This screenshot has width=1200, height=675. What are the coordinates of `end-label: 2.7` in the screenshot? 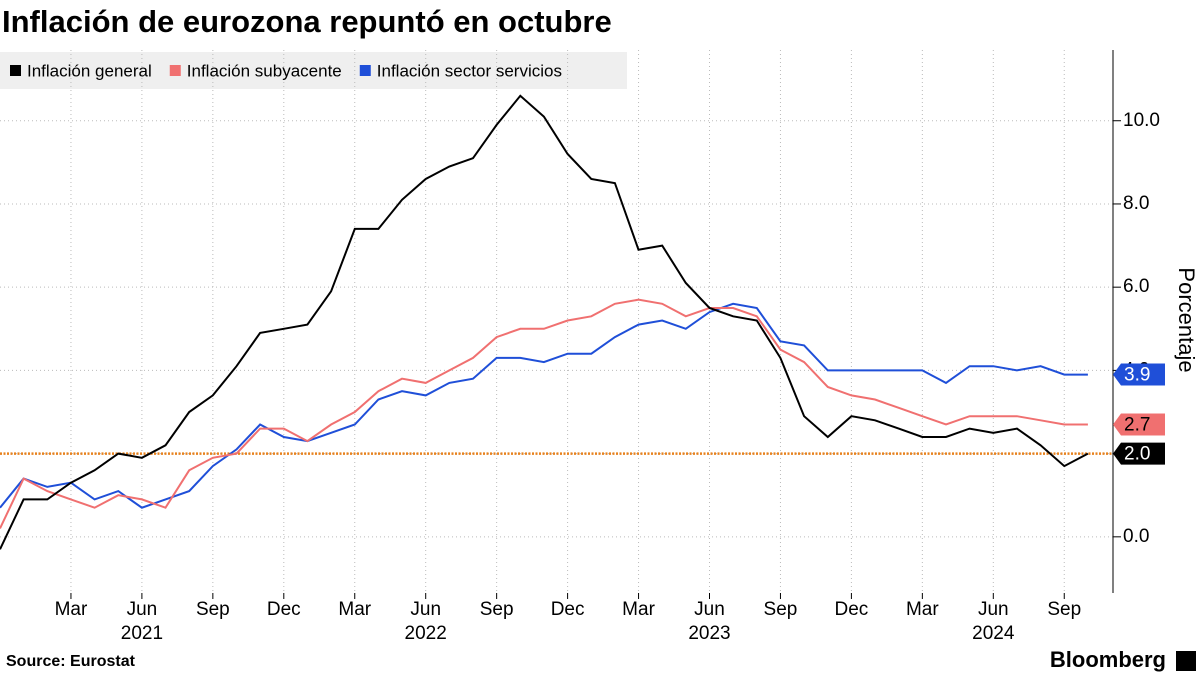 It's located at (1137, 424).